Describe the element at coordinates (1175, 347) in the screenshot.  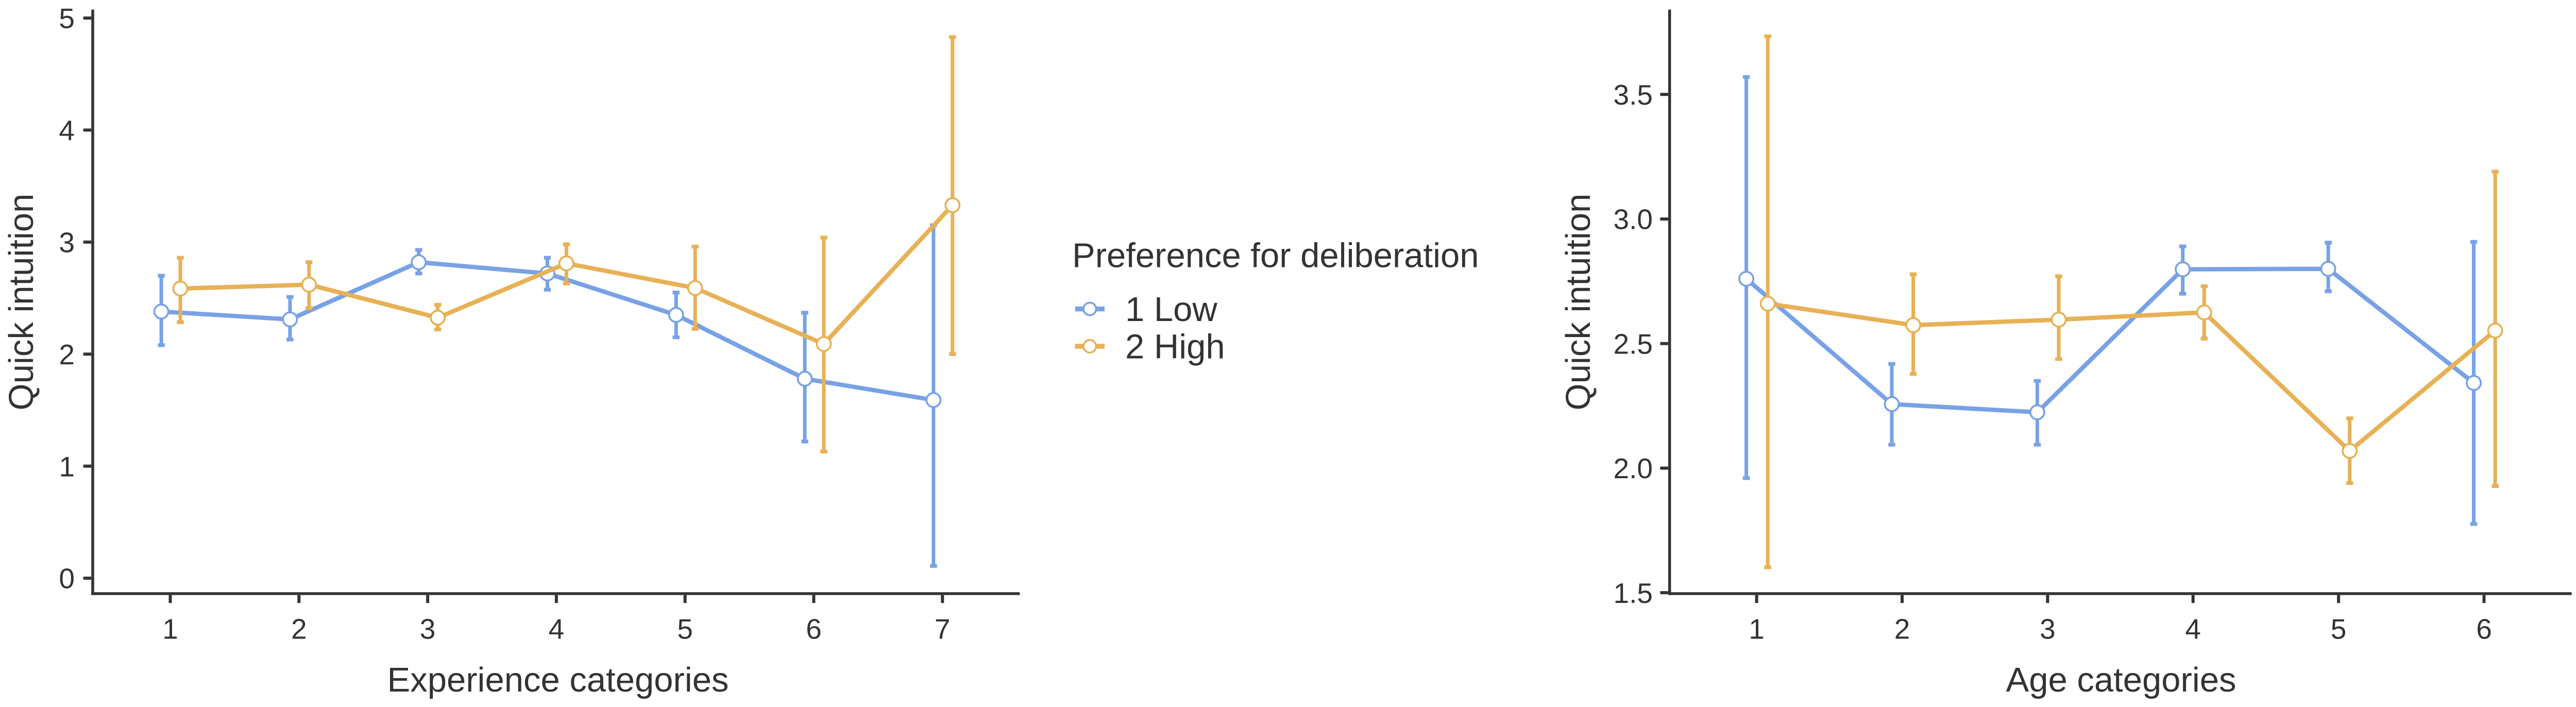
I see `svg-text: 2 High` at that location.